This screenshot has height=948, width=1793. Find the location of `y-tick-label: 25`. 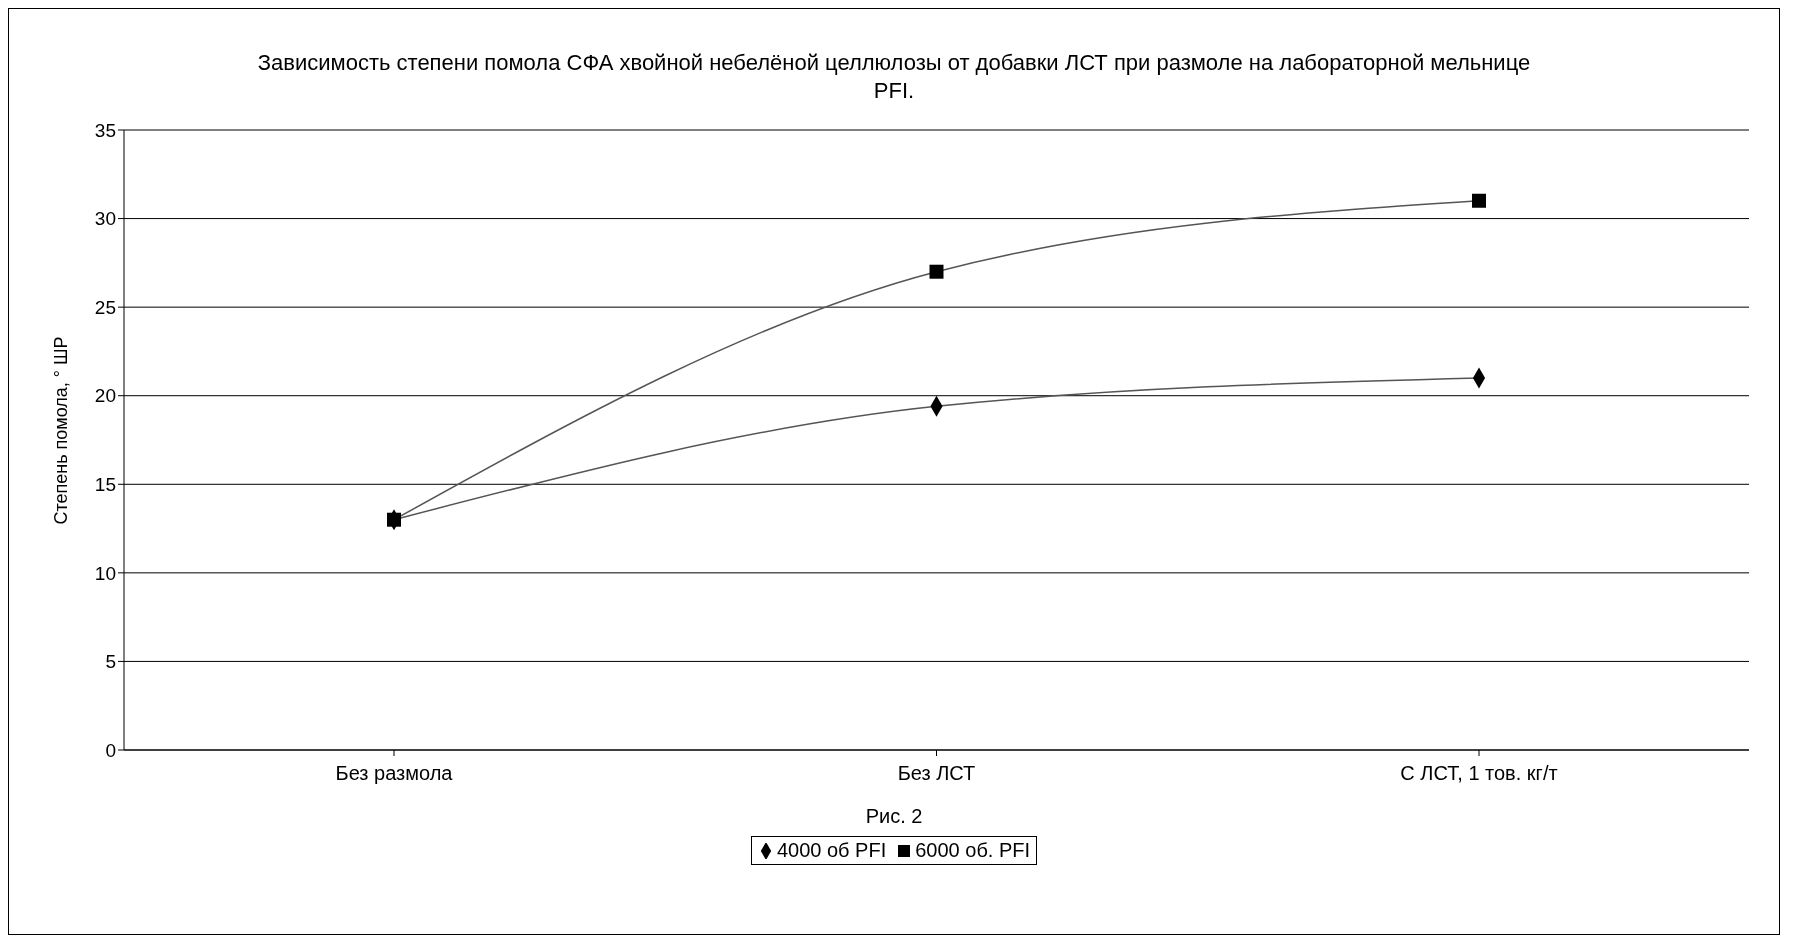

y-tick-label: 25 is located at coordinates (105, 307).